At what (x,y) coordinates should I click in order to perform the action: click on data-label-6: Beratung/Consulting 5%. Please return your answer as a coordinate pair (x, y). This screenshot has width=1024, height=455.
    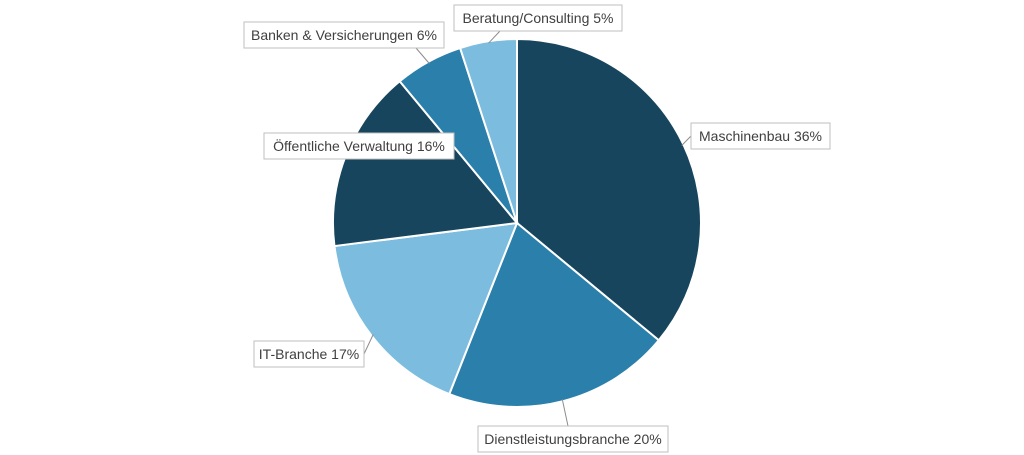
    Looking at the image, I should click on (538, 18).